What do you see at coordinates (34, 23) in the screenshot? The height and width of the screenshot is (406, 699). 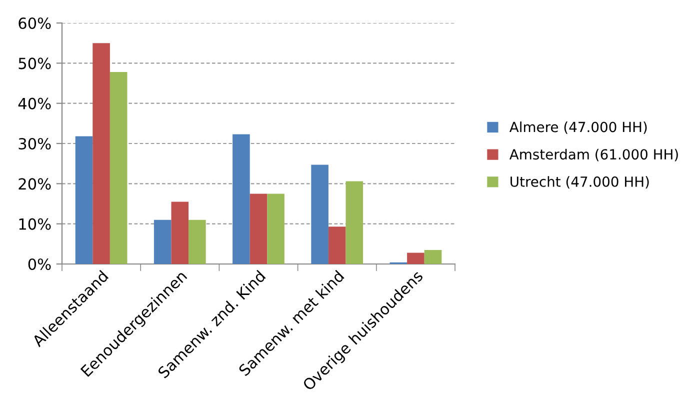 I see `y-tick-label: 60%` at bounding box center [34, 23].